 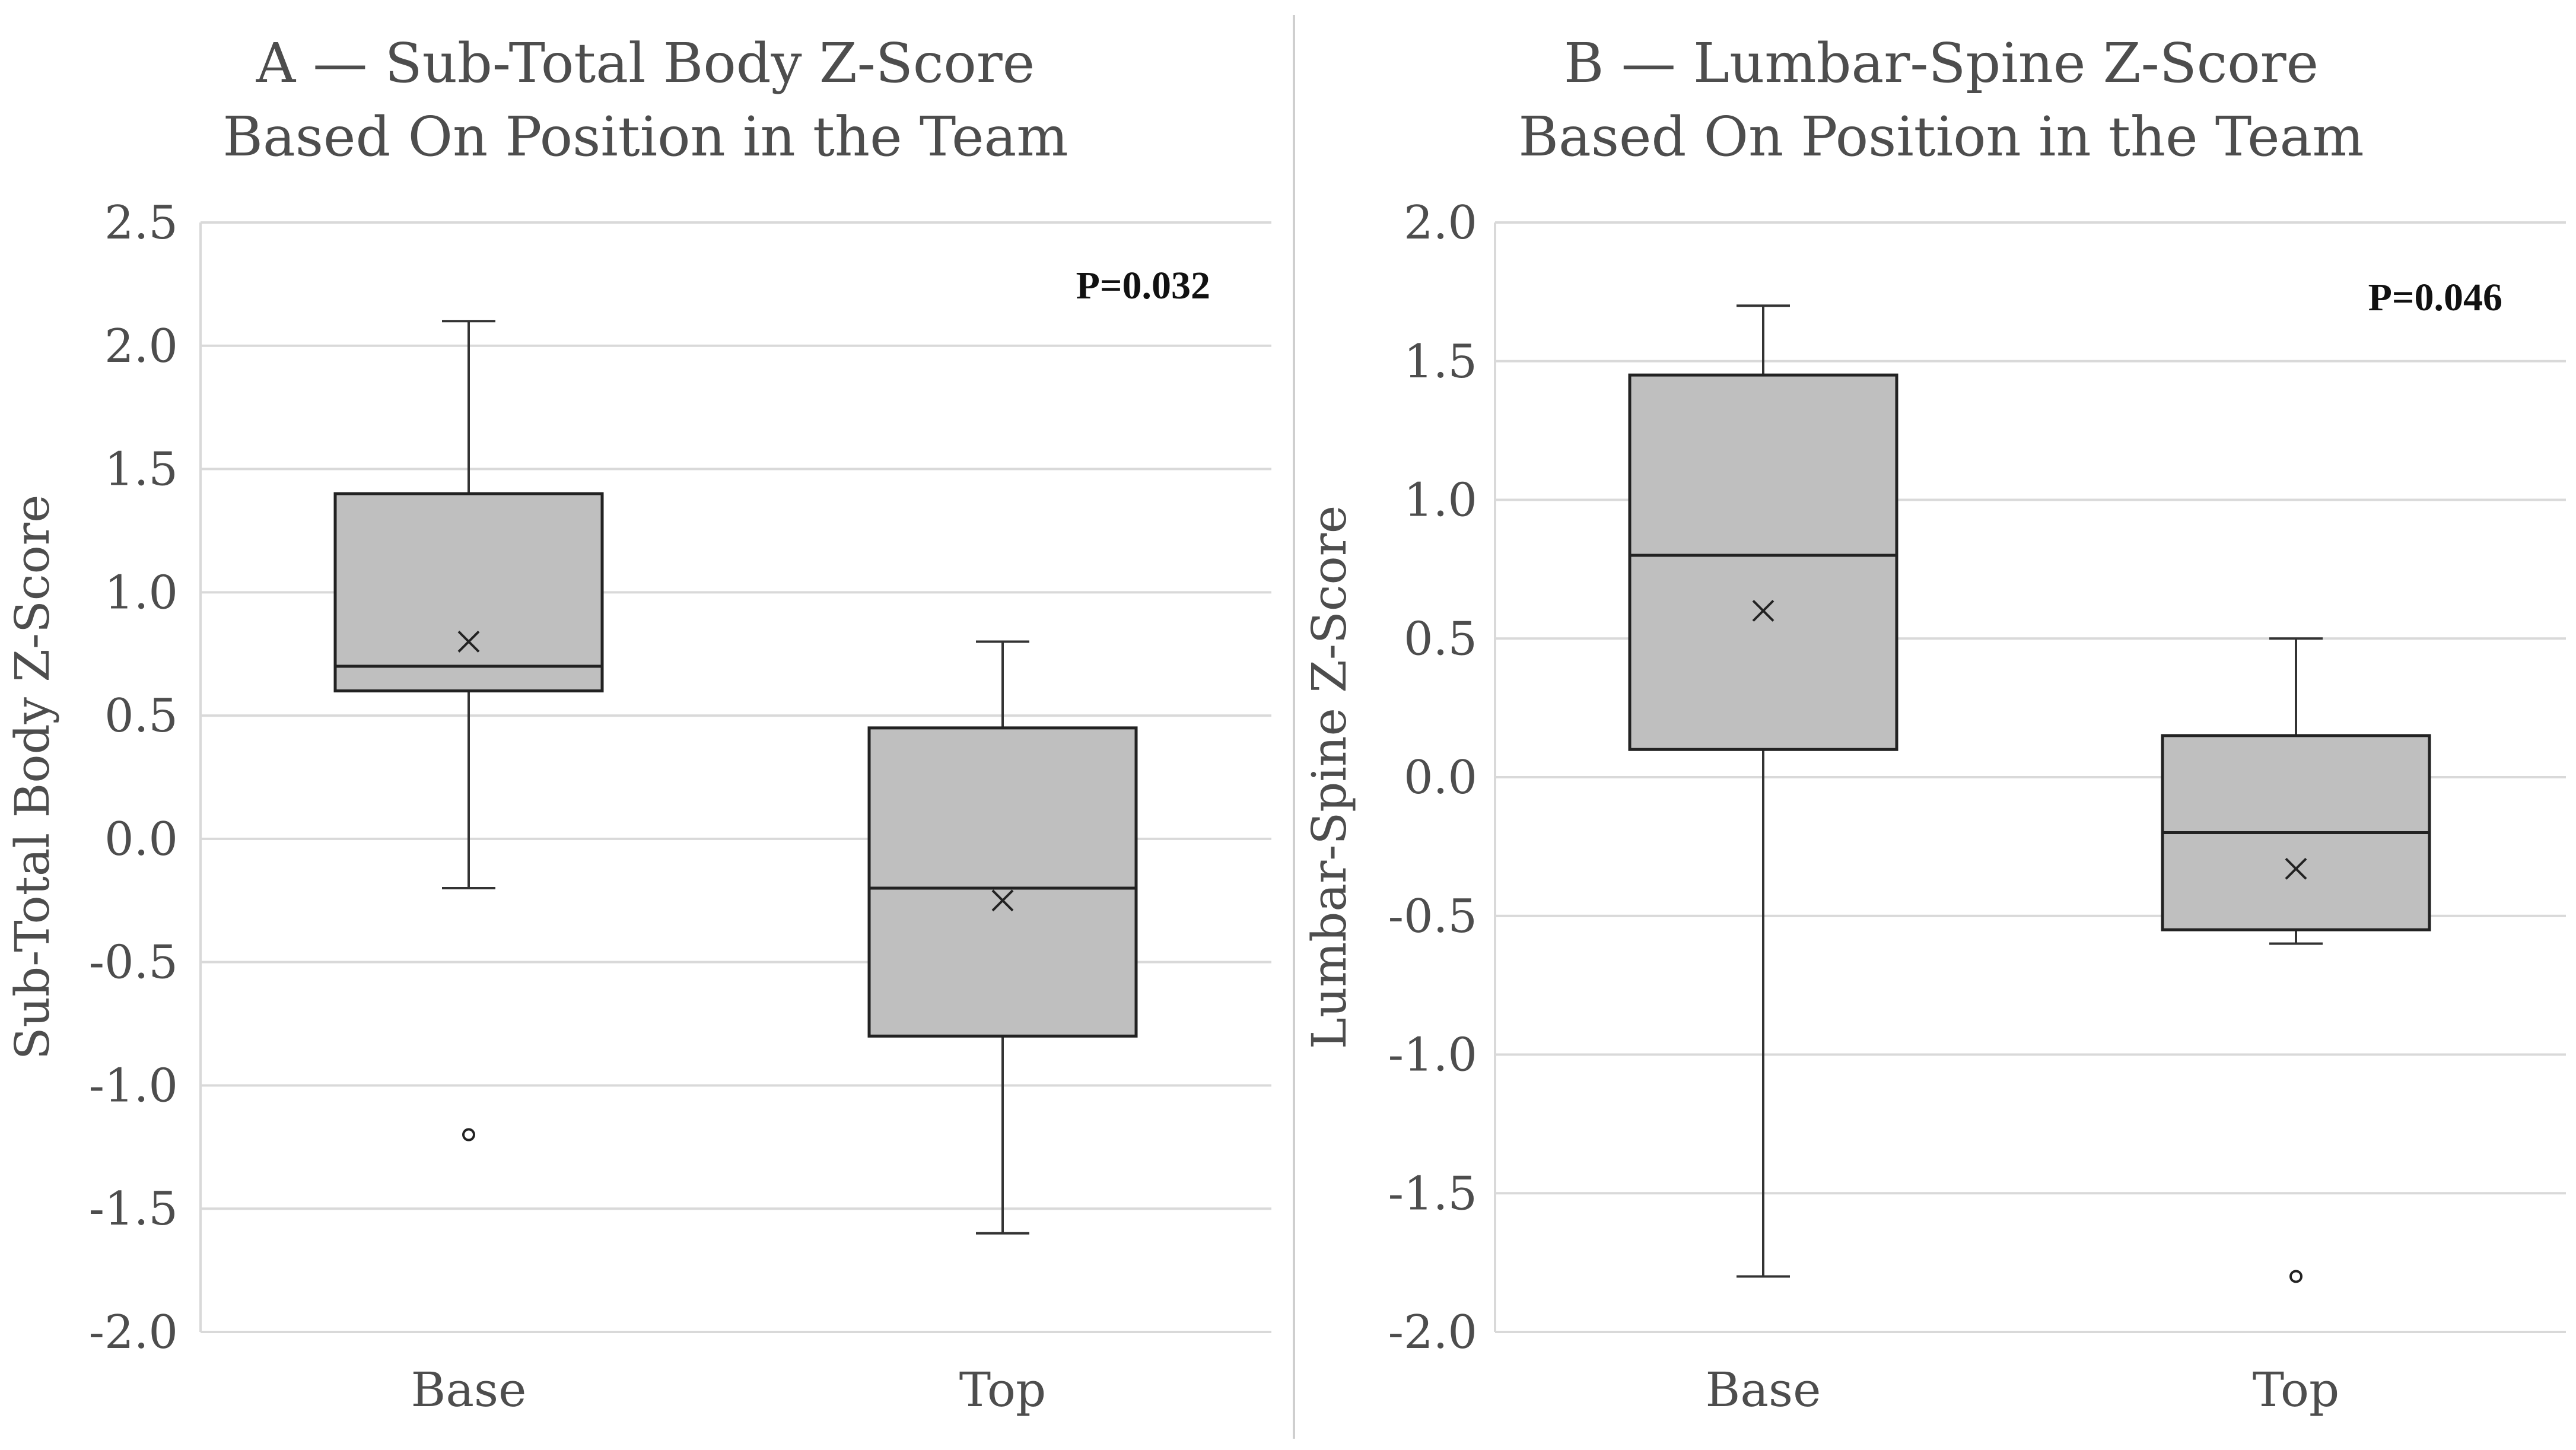 I want to click on y-tick-label: 2.5, so click(x=141, y=223).